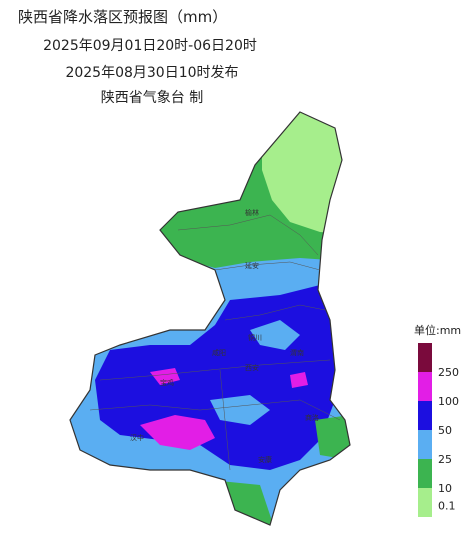 This screenshot has height=534, width=468. Describe the element at coordinates (448, 372) in the screenshot. I see `legend-label: 250` at that location.